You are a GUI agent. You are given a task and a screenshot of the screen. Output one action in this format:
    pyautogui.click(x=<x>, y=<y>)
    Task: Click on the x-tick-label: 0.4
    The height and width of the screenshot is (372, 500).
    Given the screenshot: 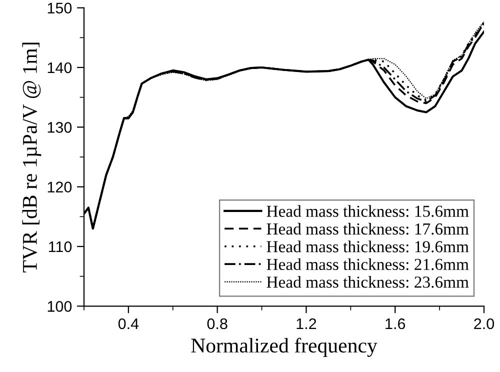 What is the action you would take?
    pyautogui.click(x=128, y=324)
    